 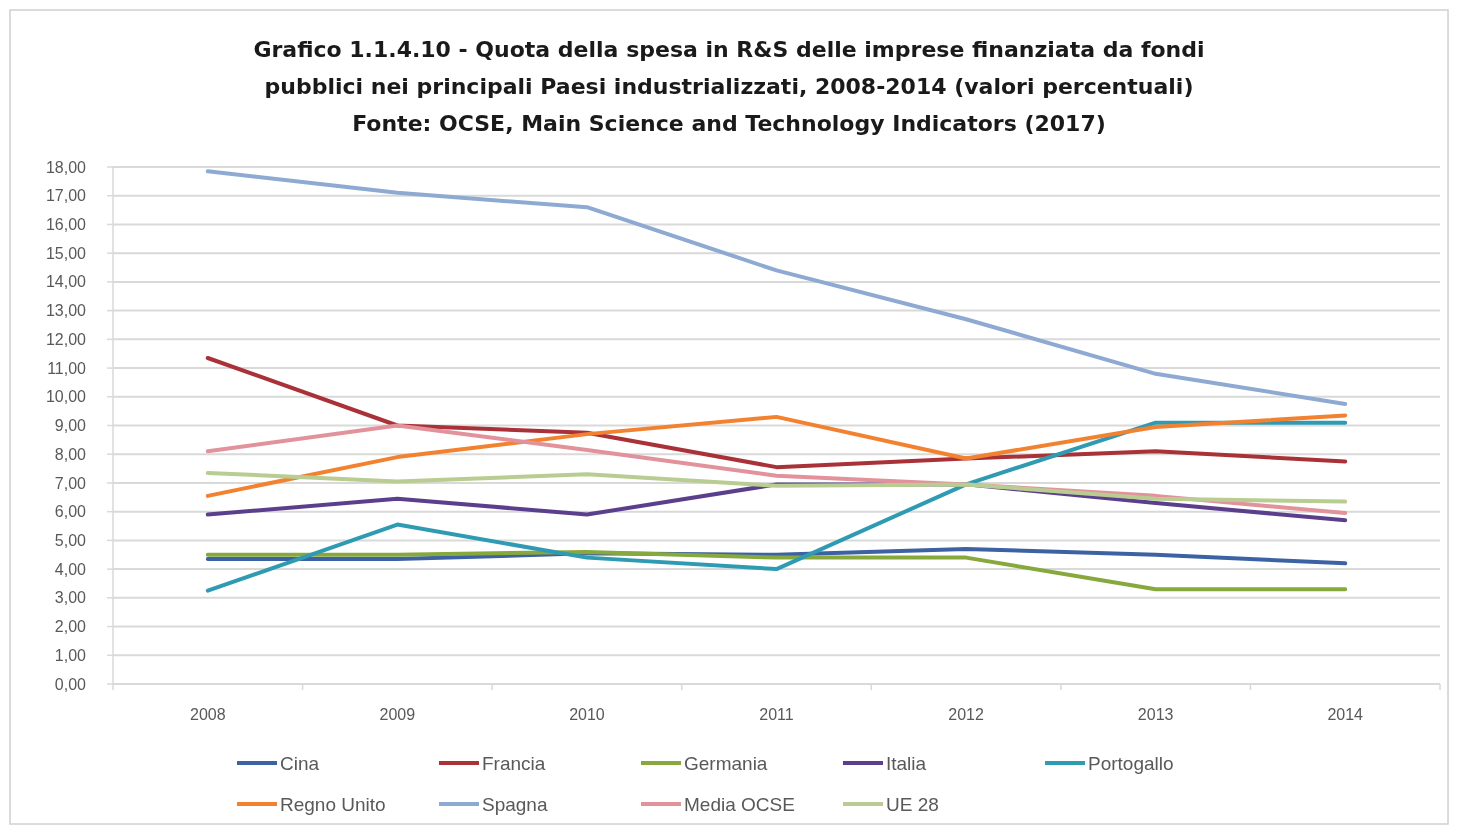 I want to click on chart-title: Grafico 1.1.4.10 - Quota della spesa in R&S delle imprese finanziata da fondi pubblici nei principali Paesi industrializzati, 2008-2014 (valori percentuali), so click(x=729, y=68).